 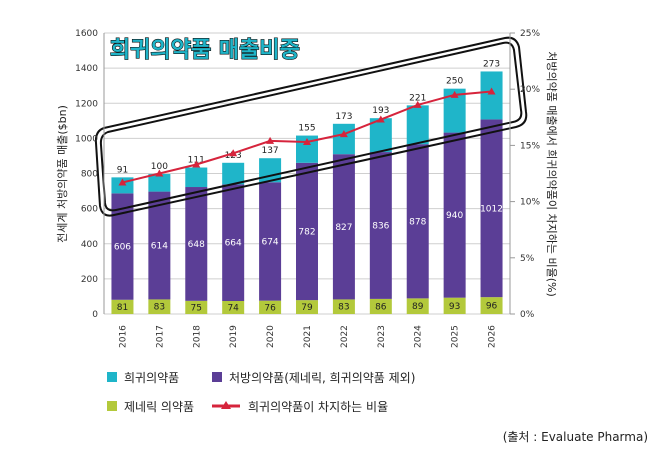 I want to click on legend-label-rare: 희귀의약품, so click(x=151, y=377).